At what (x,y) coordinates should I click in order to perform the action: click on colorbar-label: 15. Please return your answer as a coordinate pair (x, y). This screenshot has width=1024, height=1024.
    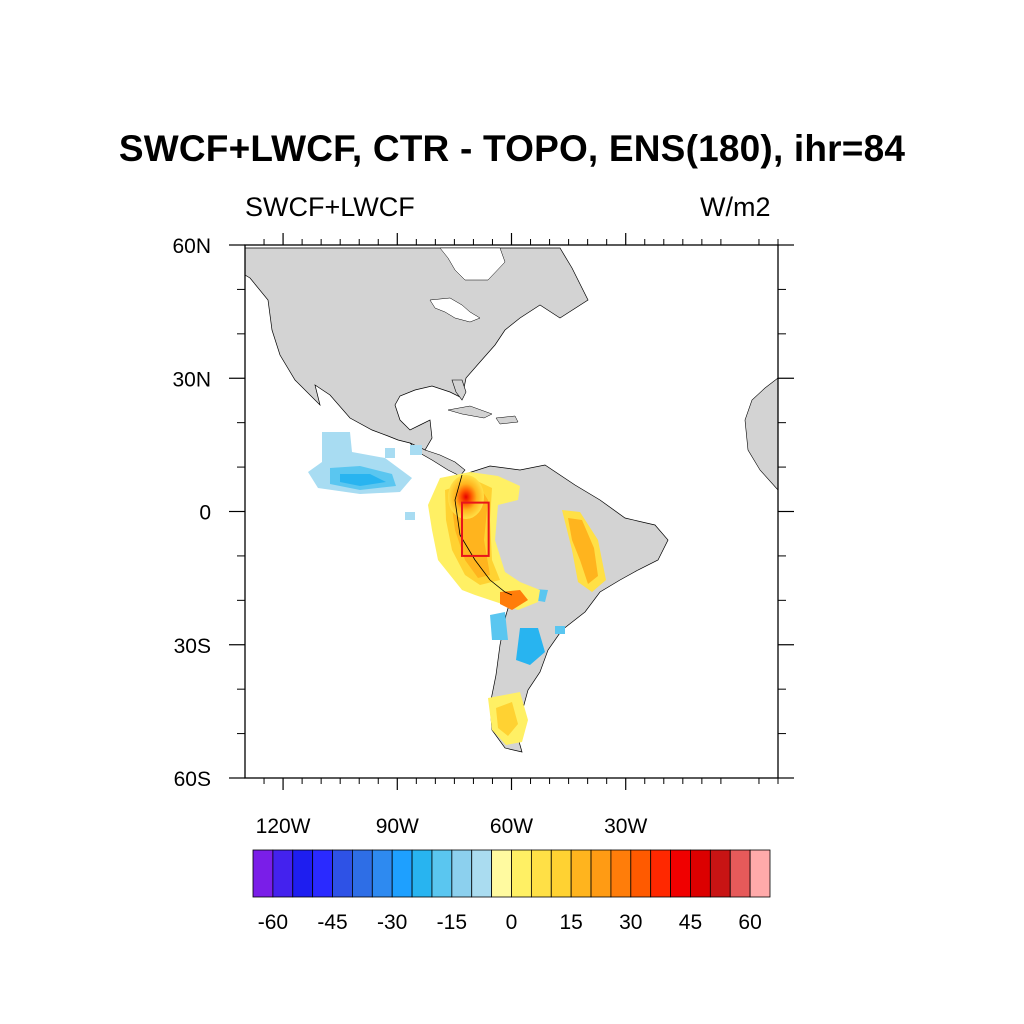
    Looking at the image, I should click on (570, 922).